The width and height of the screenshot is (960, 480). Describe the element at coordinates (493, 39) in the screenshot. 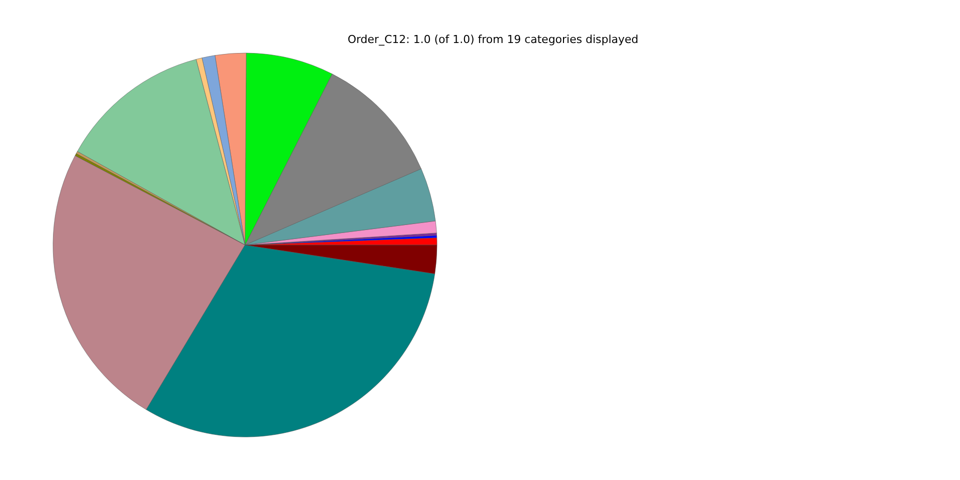

I see `text: Order_C12: 1.0 (of 1.0) from 19 categories displayed` at that location.